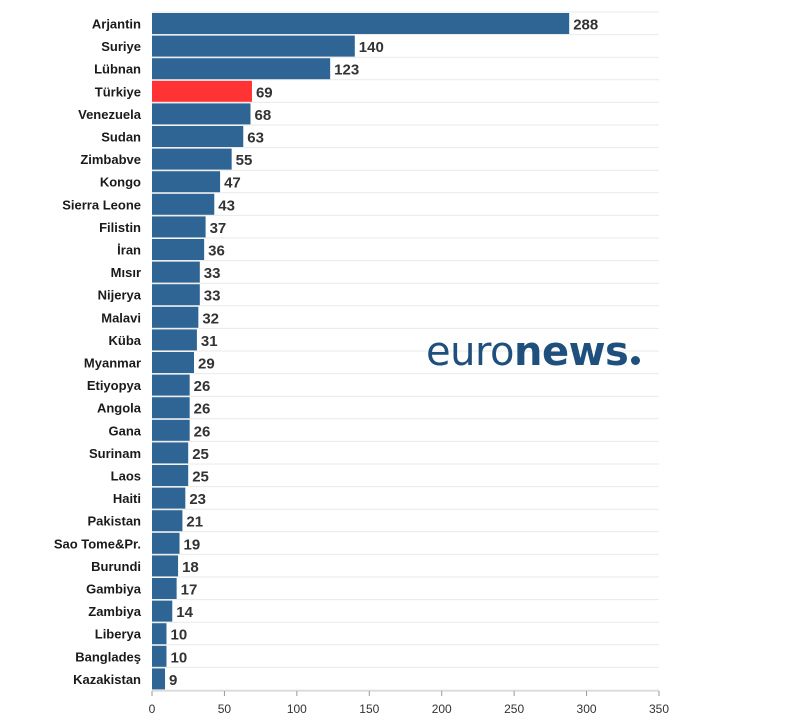 The width and height of the screenshot is (796, 728). Describe the element at coordinates (119, 408) in the screenshot. I see `category-label: Angola` at that location.